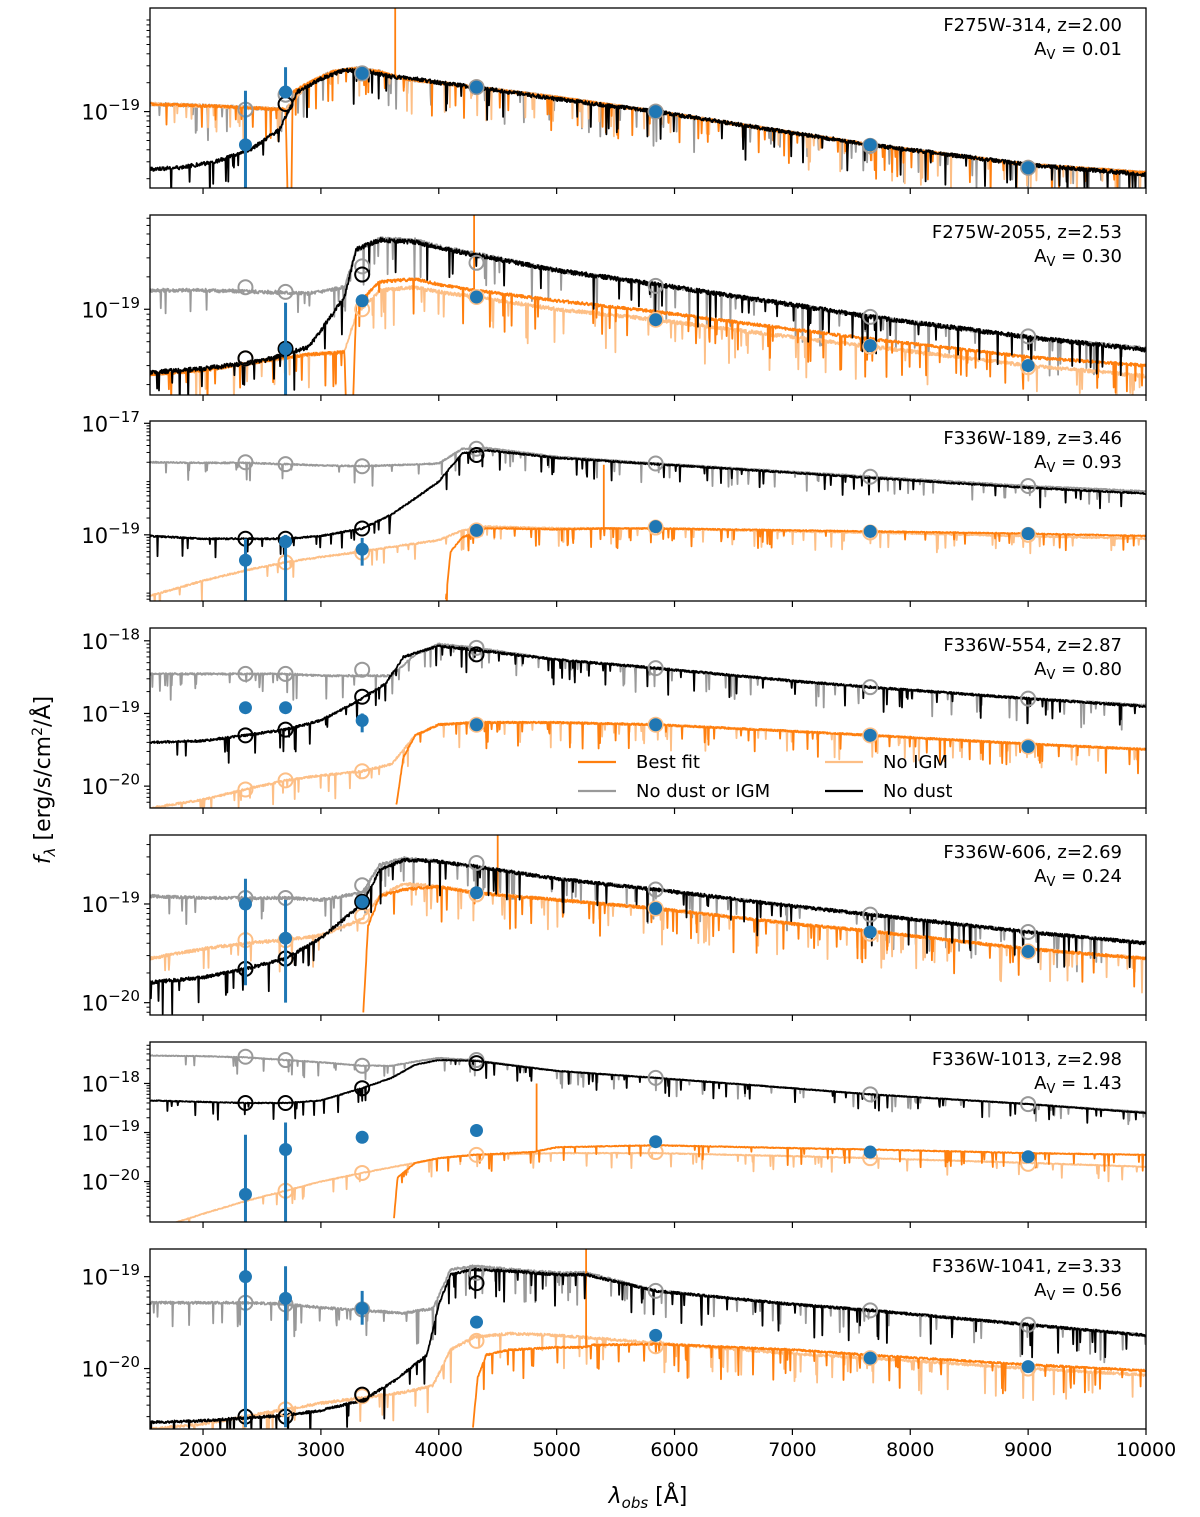 The width and height of the screenshot is (1200, 1517). Describe the element at coordinates (1032, 645) in the screenshot. I see `panel-object-label: F336W-554, z=2.87` at that location.